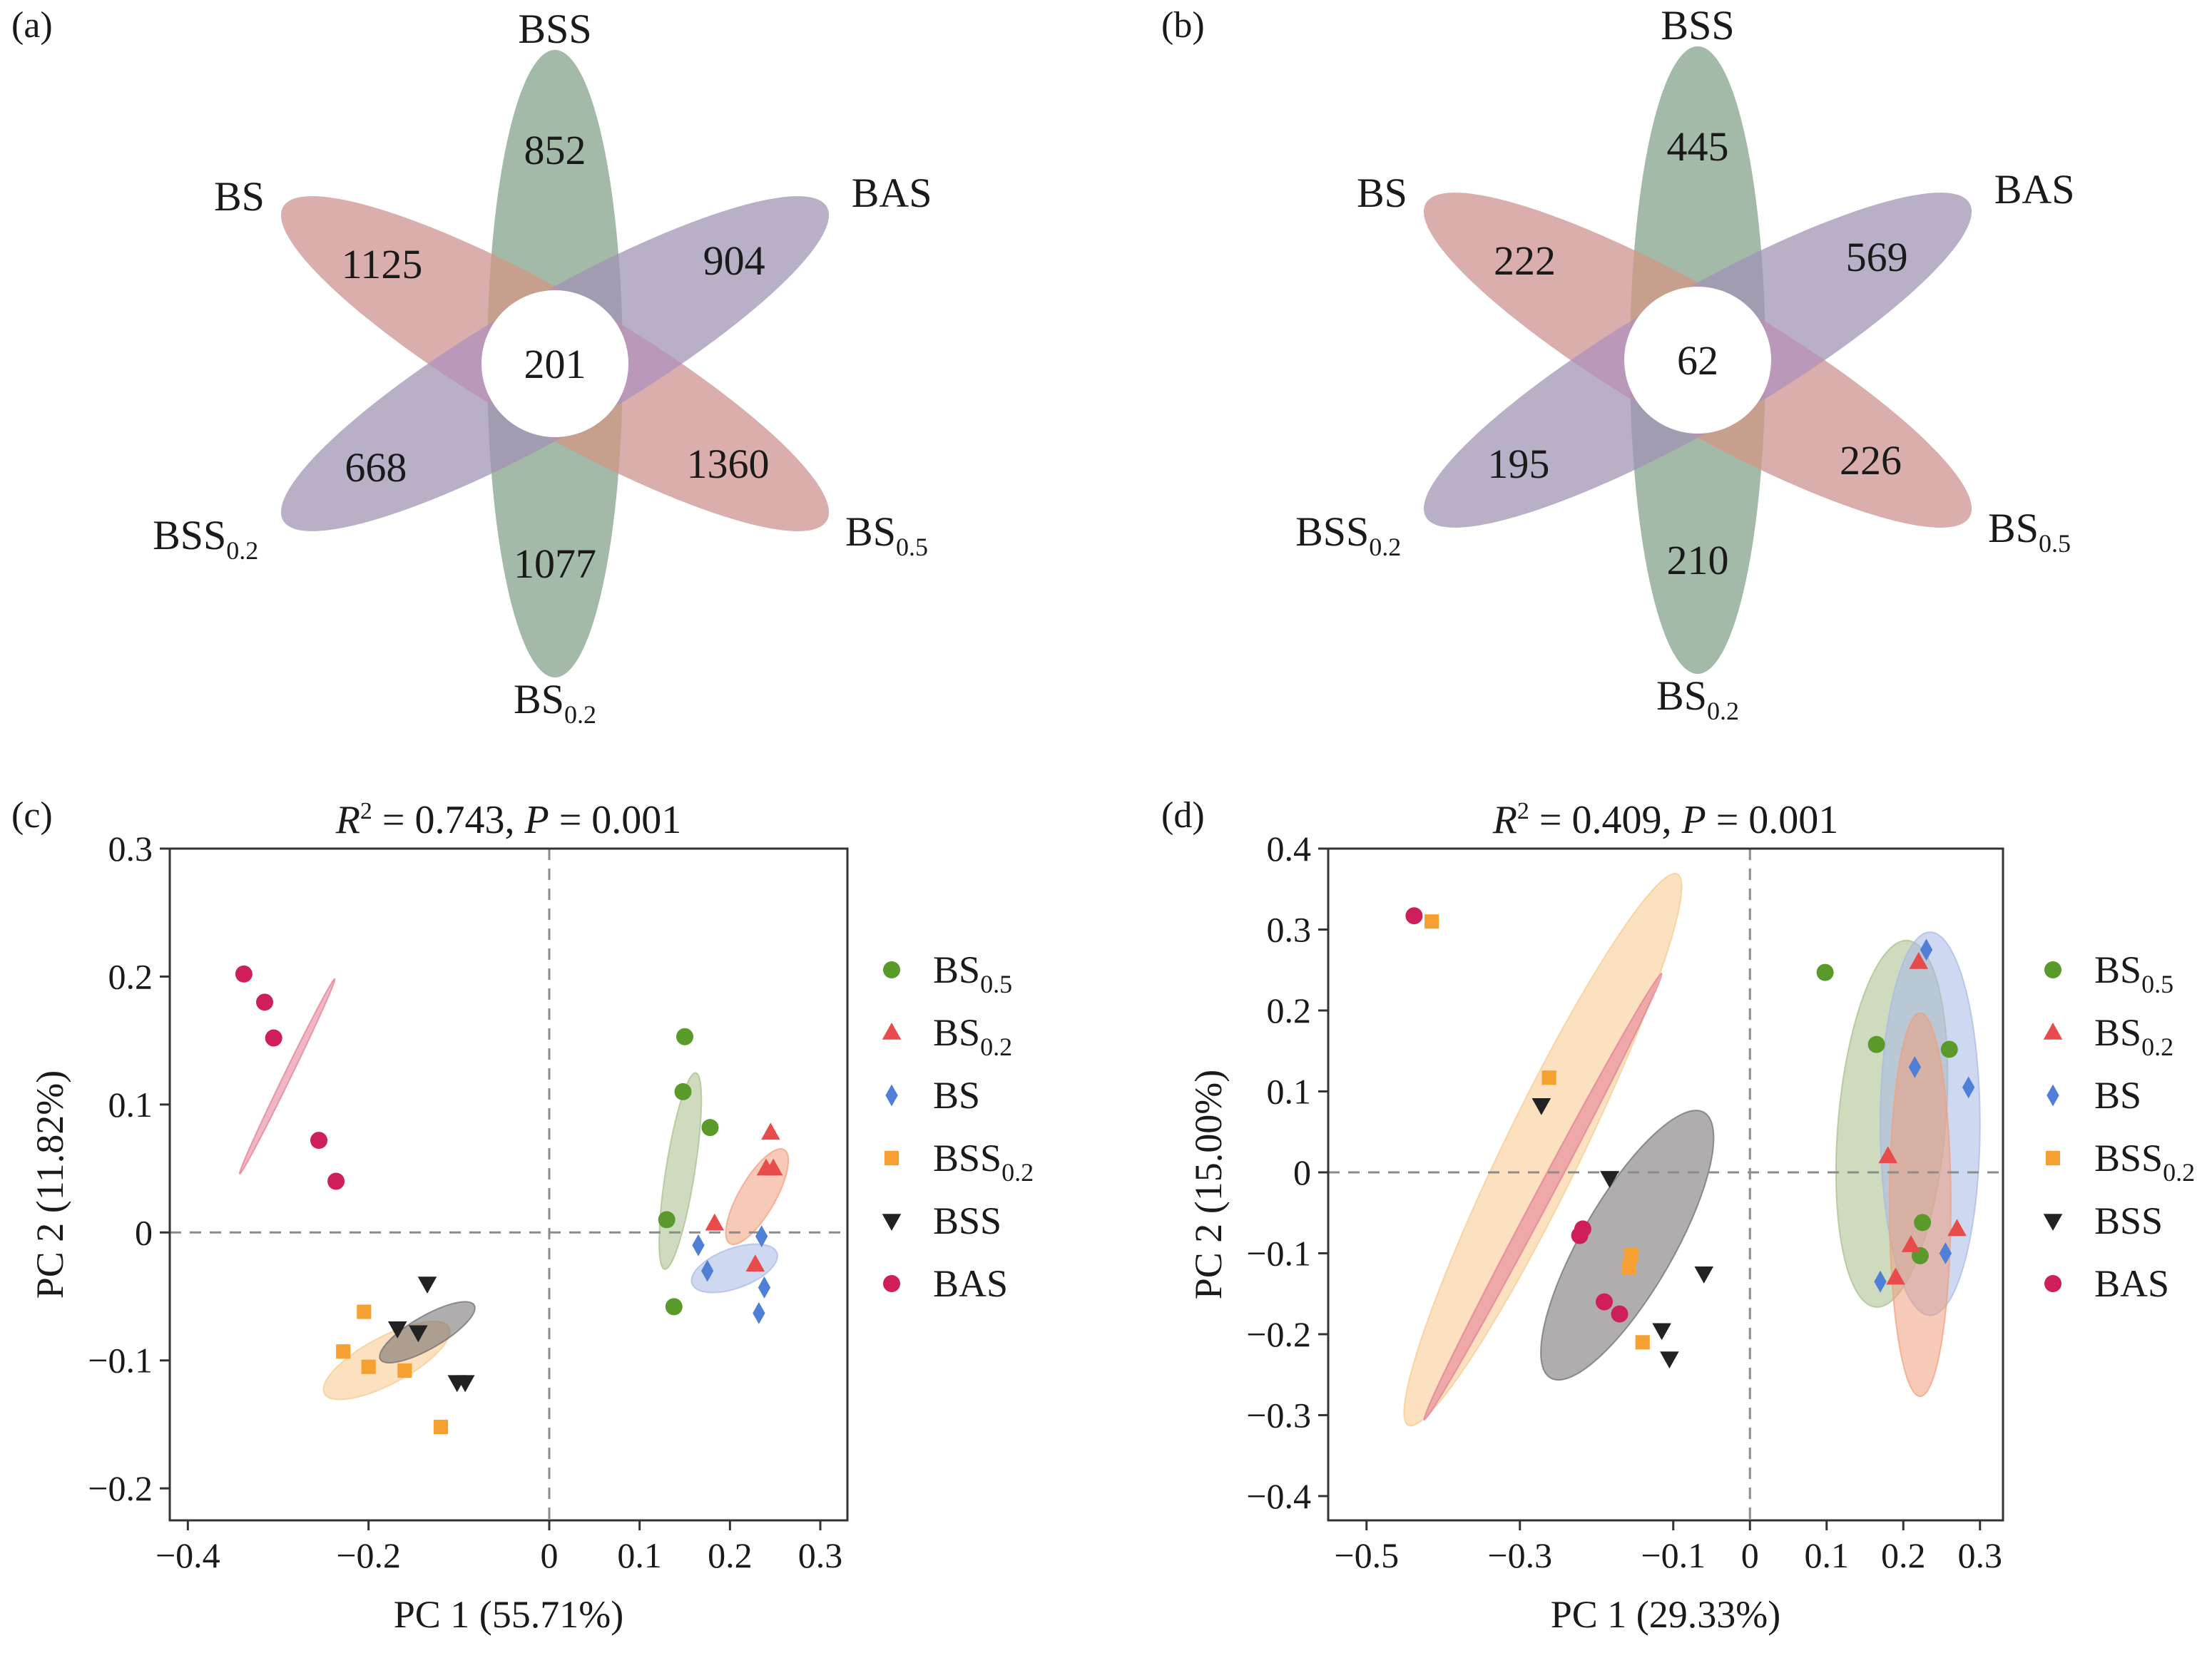  I want to click on legend-item: BS, so click(2094, 1095).